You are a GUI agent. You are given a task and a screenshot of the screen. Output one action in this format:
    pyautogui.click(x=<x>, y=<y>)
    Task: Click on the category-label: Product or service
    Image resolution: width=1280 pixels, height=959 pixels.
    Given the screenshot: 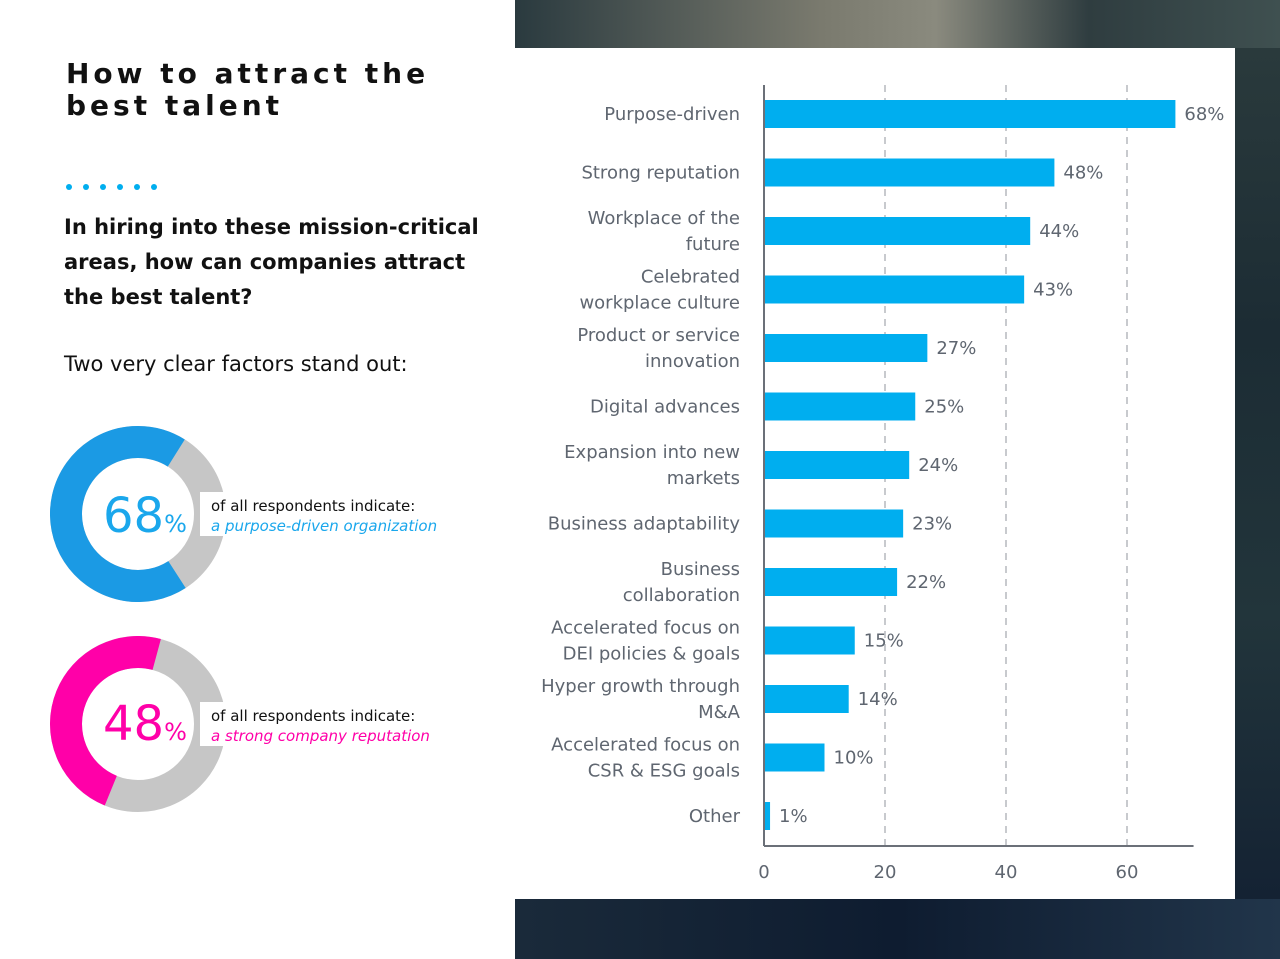 What is the action you would take?
    pyautogui.click(x=658, y=335)
    